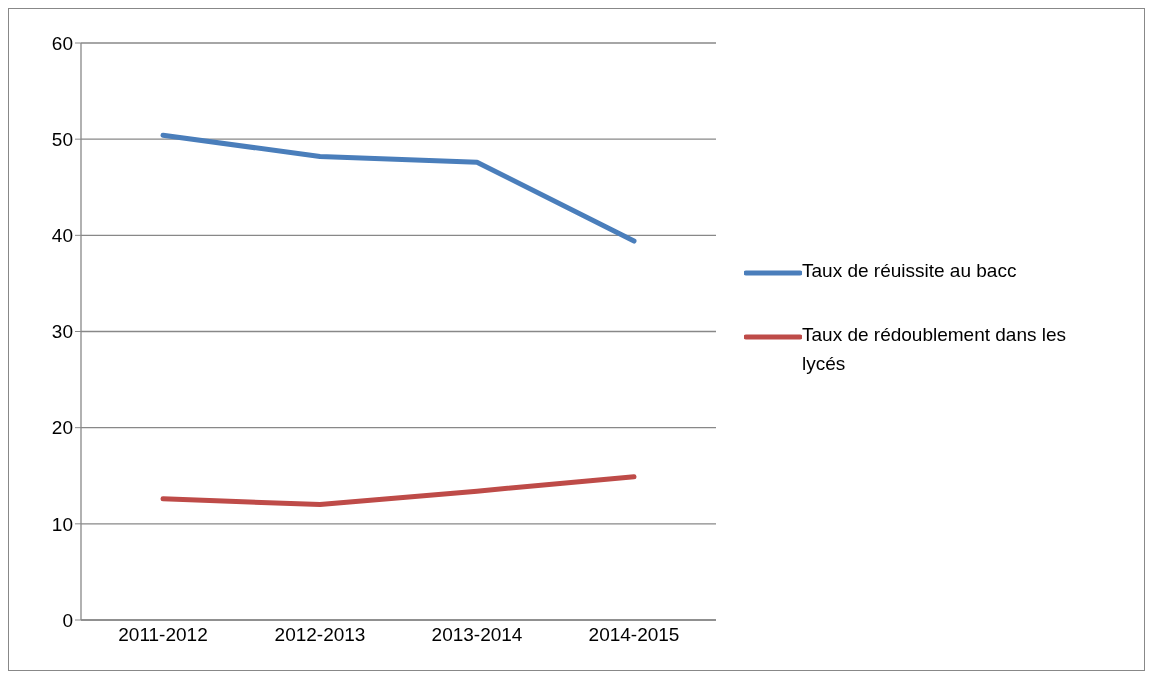  Describe the element at coordinates (62, 428) in the screenshot. I see `y-tick-label: 20` at that location.